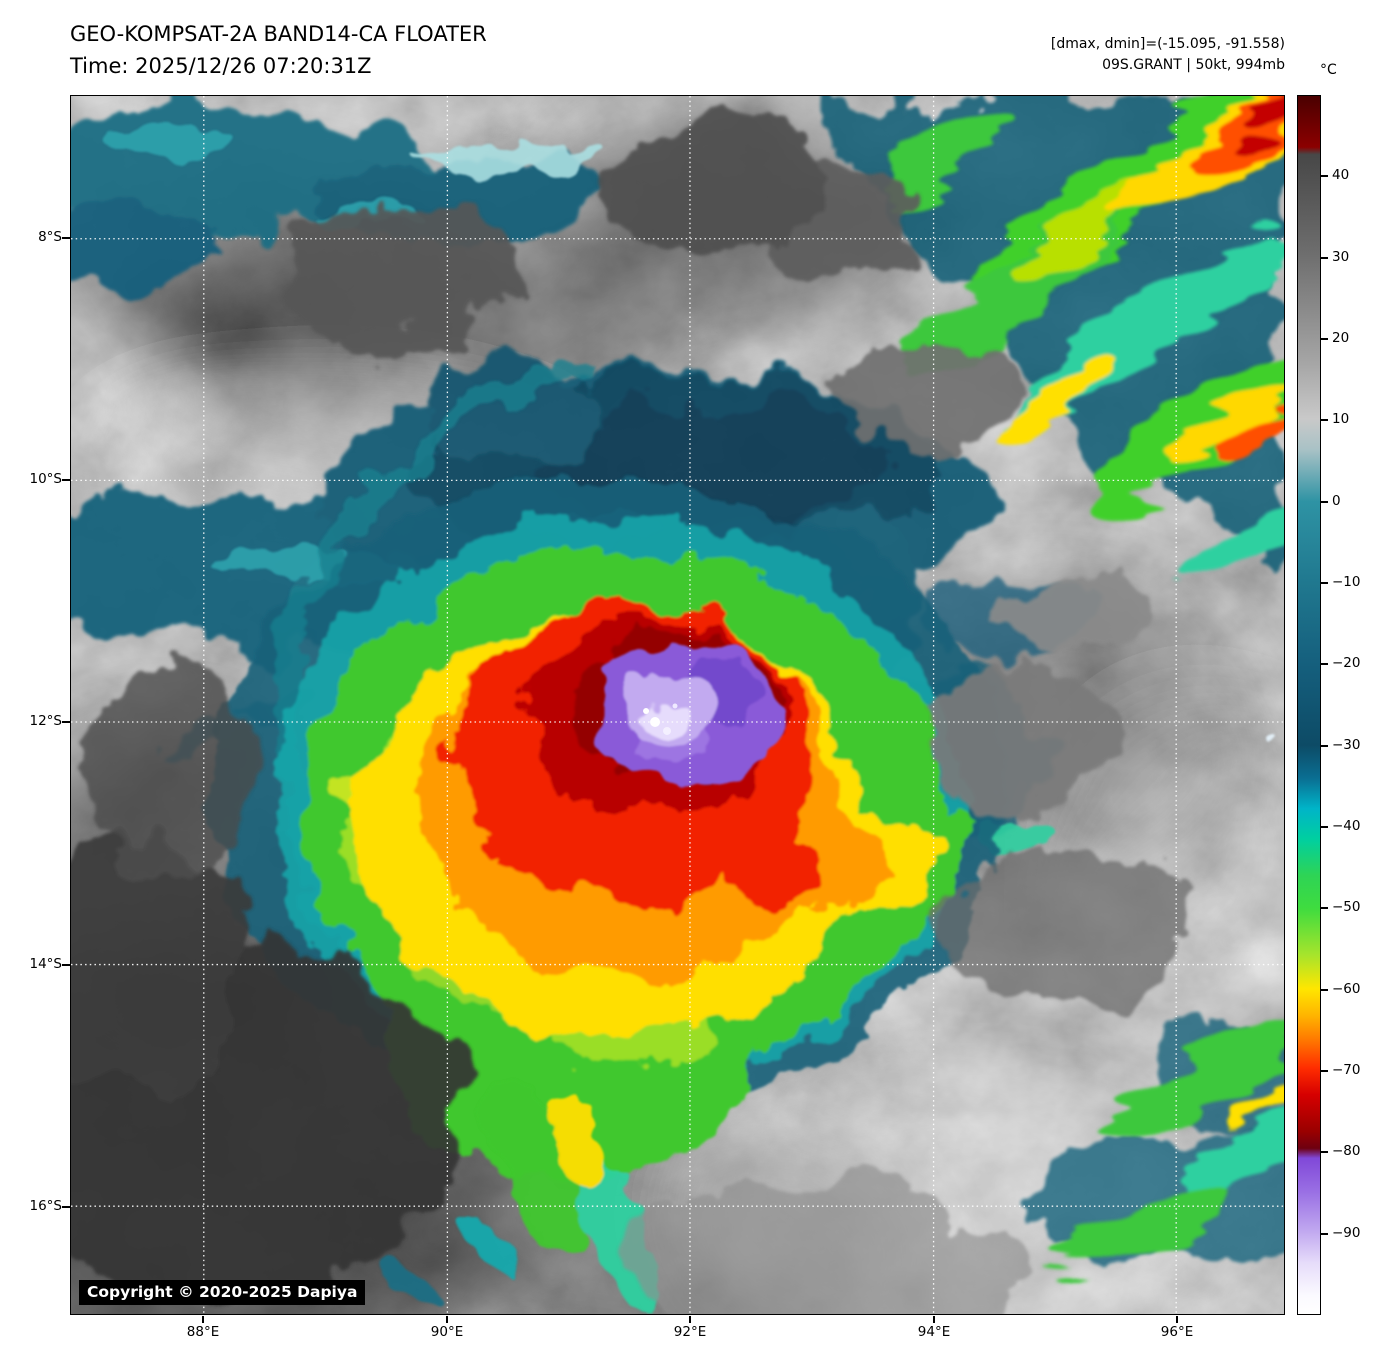 This screenshot has height=1359, width=1388. Describe the element at coordinates (1346, 1070) in the screenshot. I see `colorbar-tick-label: −70` at that location.